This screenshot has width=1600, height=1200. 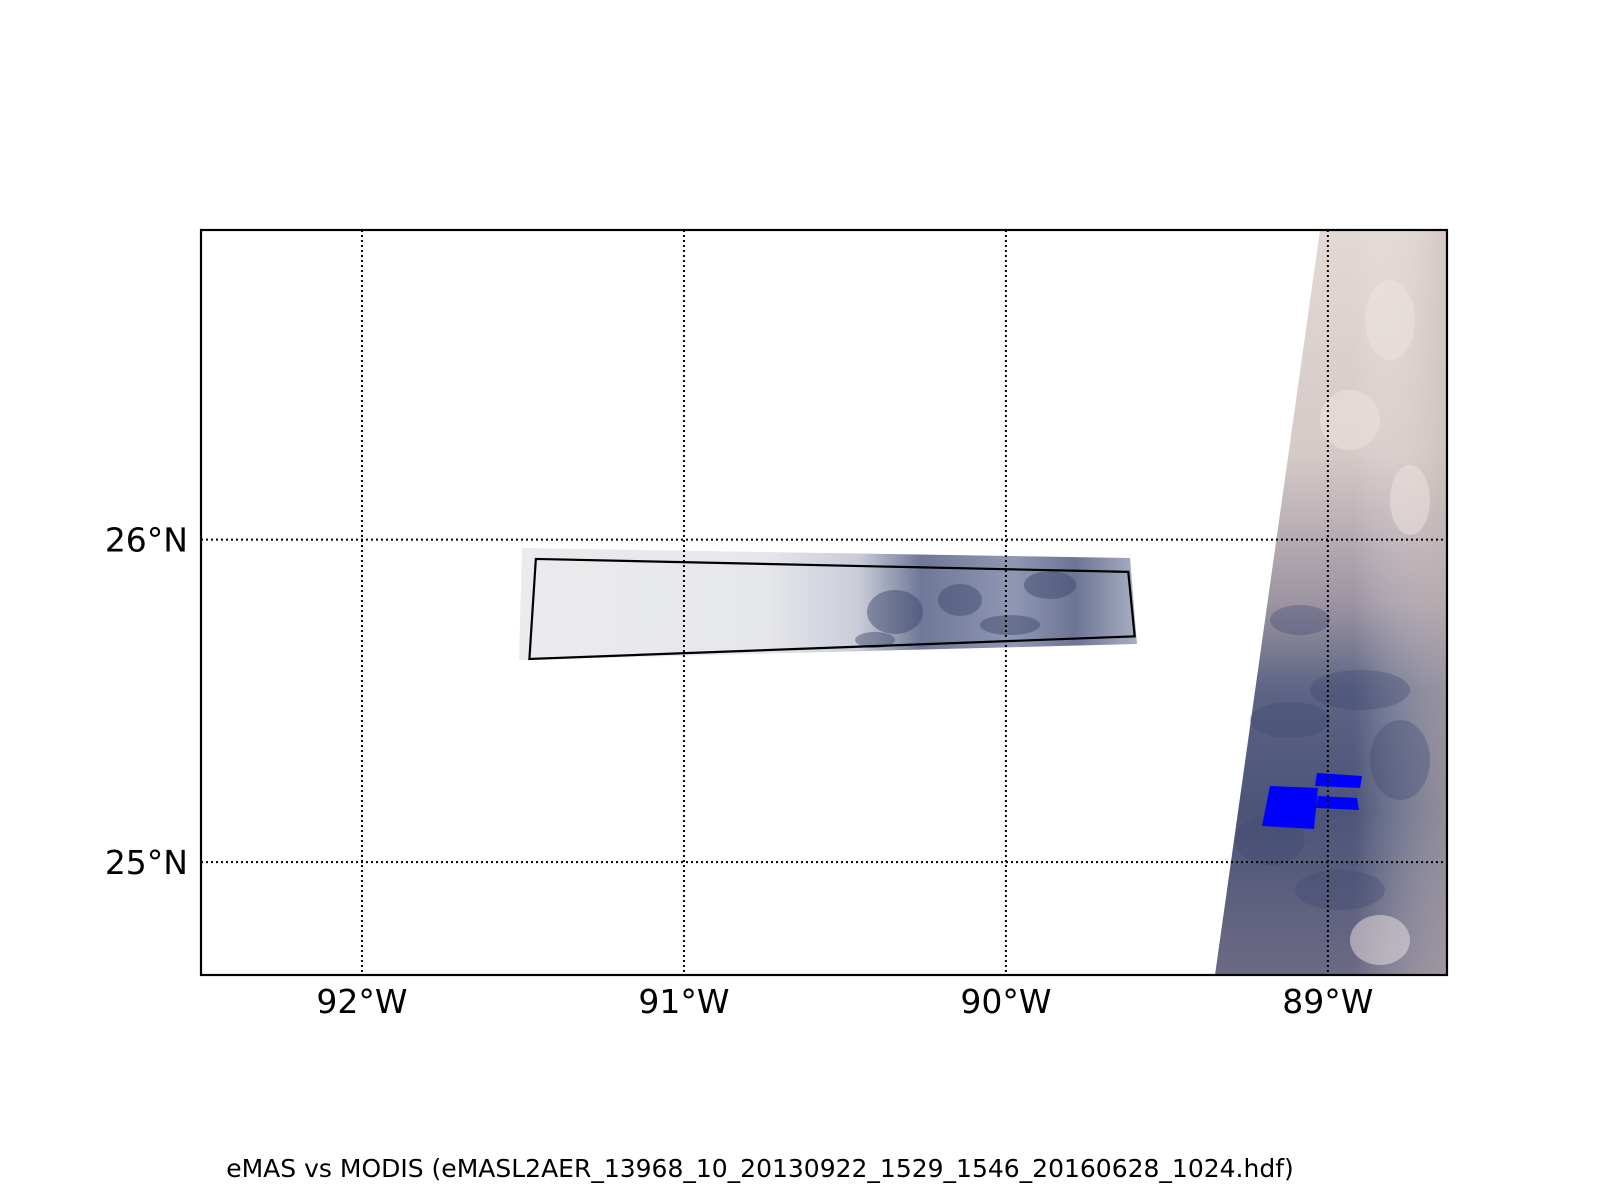 What do you see at coordinates (683, 1001) in the screenshot?
I see `longitude-label: 91°W` at bounding box center [683, 1001].